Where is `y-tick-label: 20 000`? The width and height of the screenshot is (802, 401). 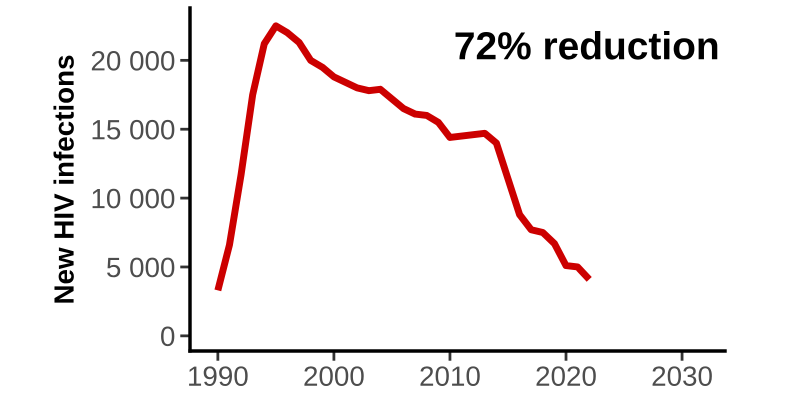 y-tick-label: 20 000 is located at coordinates (133, 61).